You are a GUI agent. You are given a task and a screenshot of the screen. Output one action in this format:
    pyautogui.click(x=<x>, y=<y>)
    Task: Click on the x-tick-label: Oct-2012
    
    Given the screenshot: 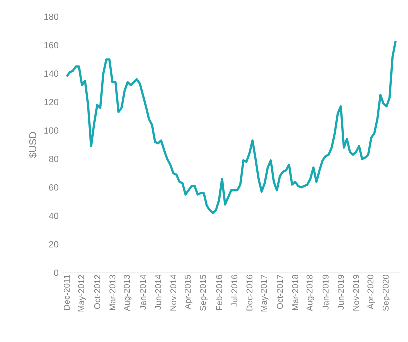 What is the action you would take?
    pyautogui.click(x=97, y=292)
    